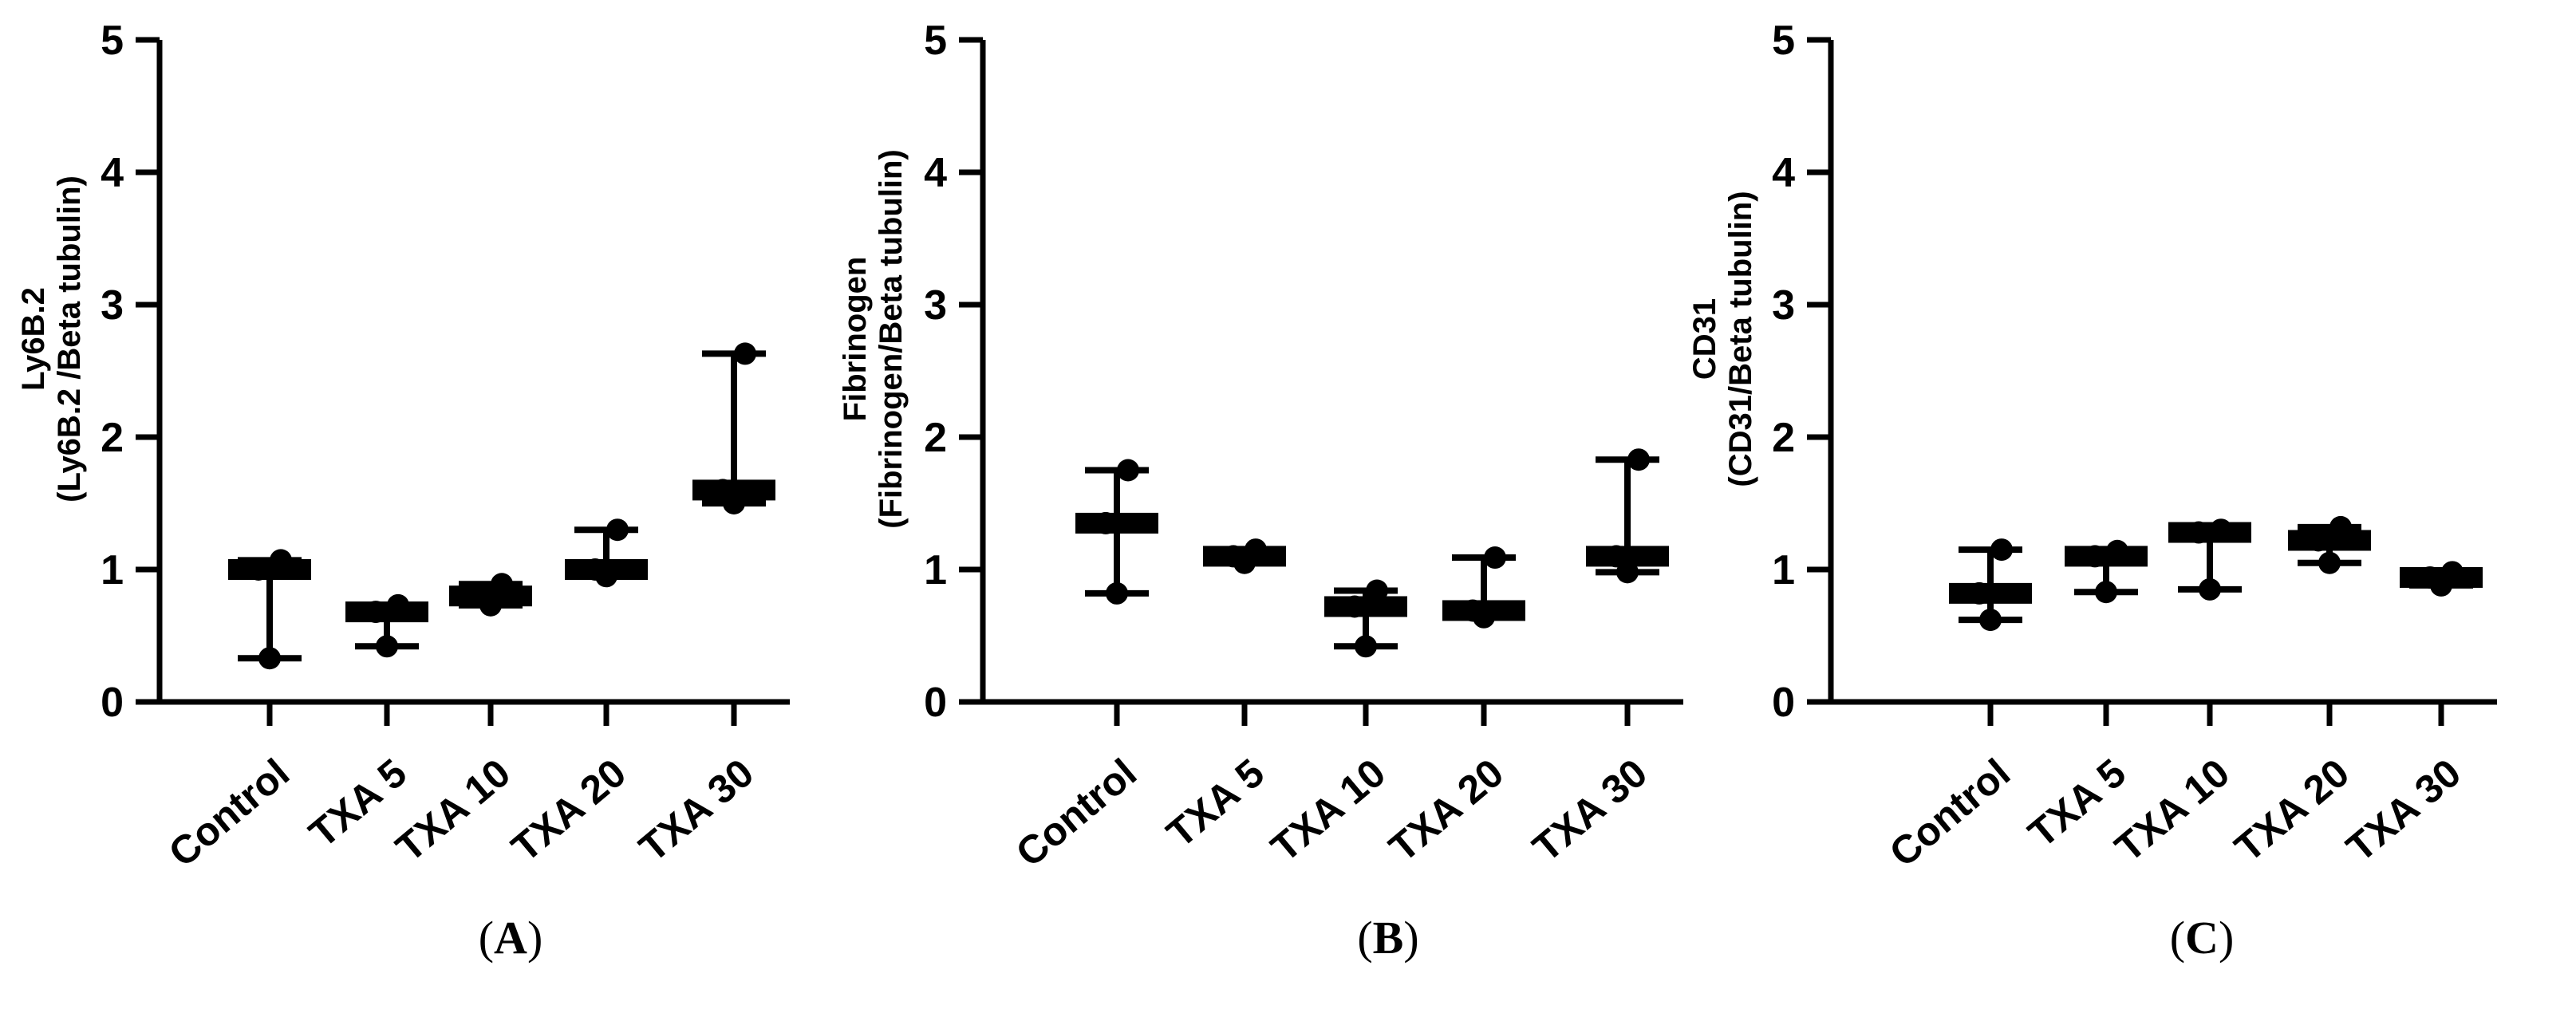  Describe the element at coordinates (856, 339) in the screenshot. I see `y-axis-title: Fibrinogen` at that location.